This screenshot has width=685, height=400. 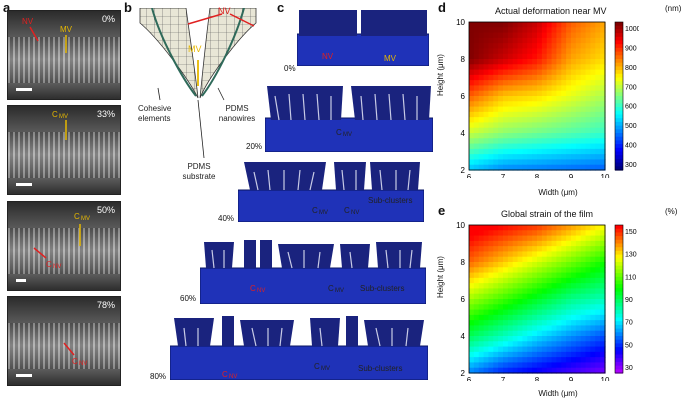 What do you see at coordinates (64, 55) in the screenshot?
I see `sem-image-0: 0% NV MV` at bounding box center [64, 55].